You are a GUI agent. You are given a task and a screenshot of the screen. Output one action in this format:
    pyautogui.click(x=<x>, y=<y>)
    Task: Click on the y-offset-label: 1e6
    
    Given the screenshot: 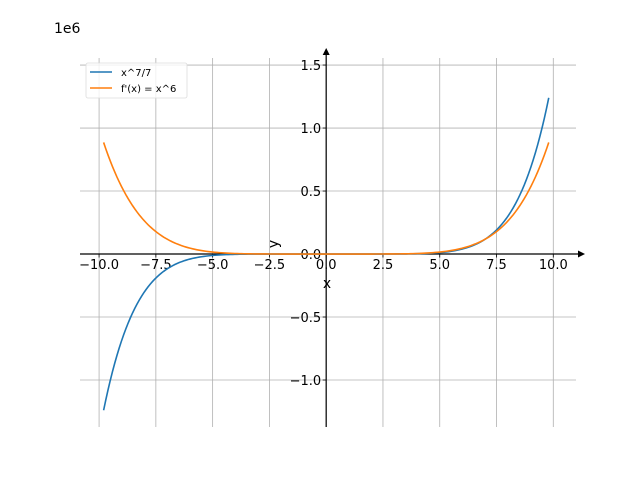 What is the action you would take?
    pyautogui.click(x=67, y=29)
    